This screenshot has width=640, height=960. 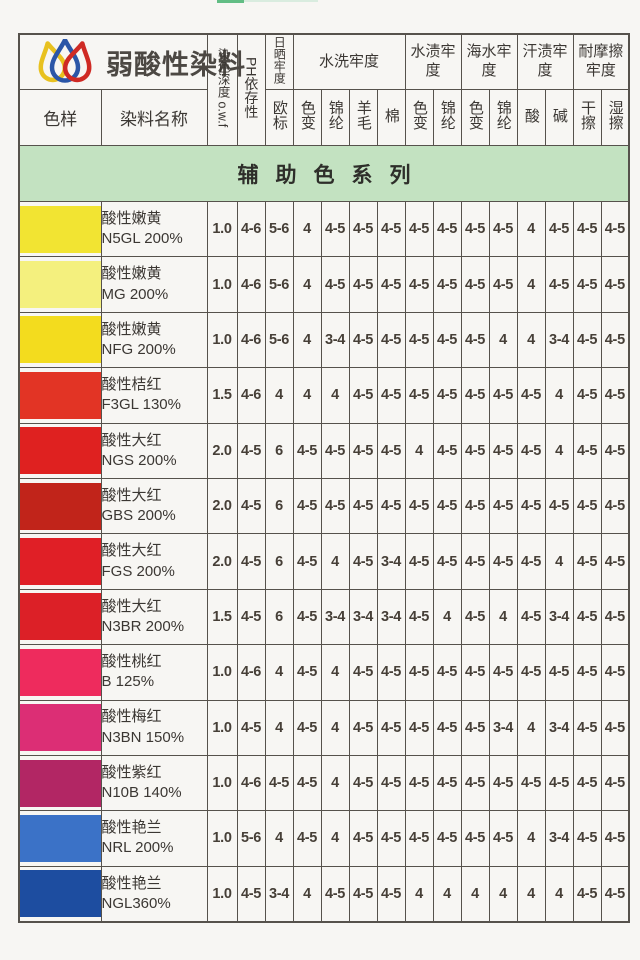 What do you see at coordinates (154, 838) in the screenshot?
I see `dye-name-cell: 酸性艳兰 NRL 200%` at bounding box center [154, 838].